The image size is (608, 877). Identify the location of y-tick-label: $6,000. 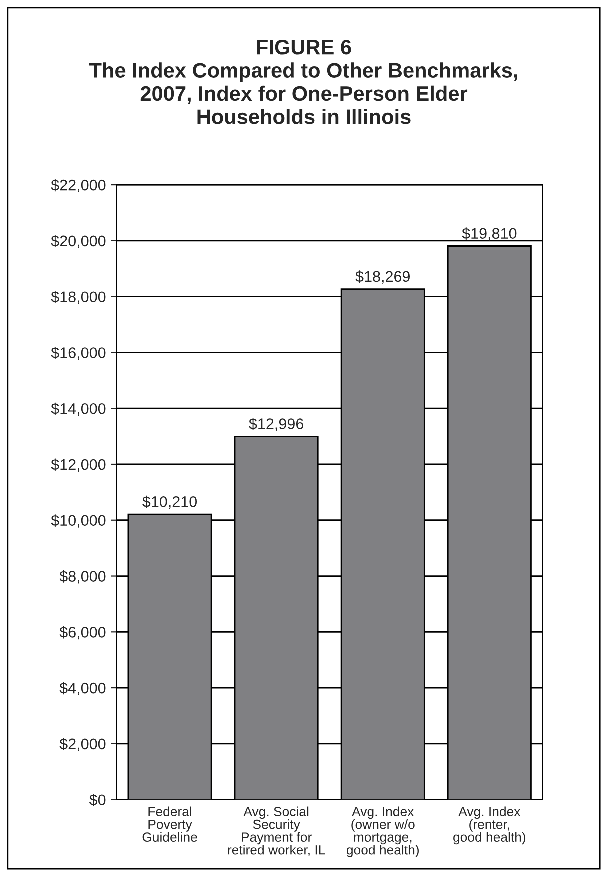
(83, 633).